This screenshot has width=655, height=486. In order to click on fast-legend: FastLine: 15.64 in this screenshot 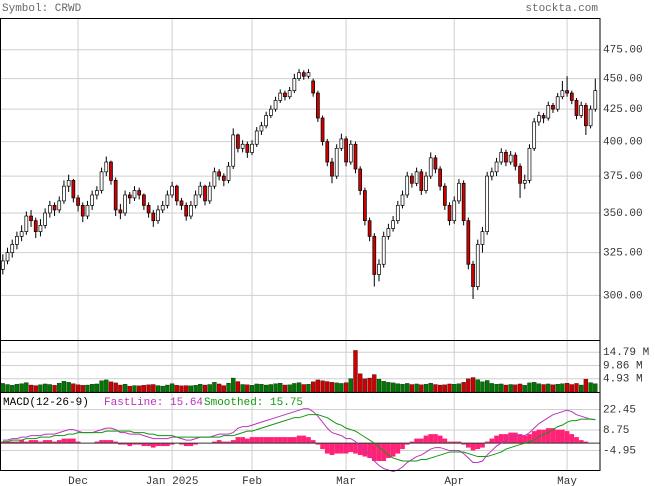, I will do `click(153, 403)`.